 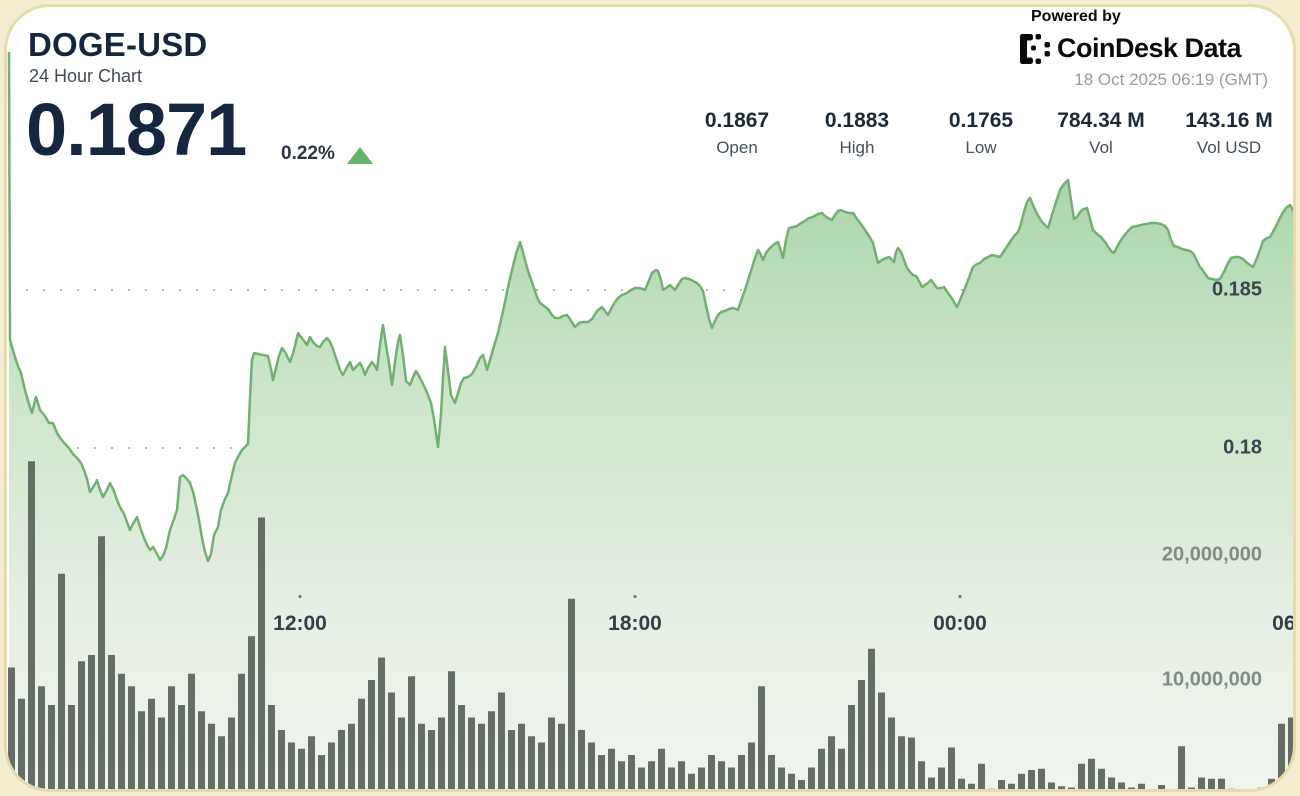 I want to click on symbol-title: DOGE-USD, so click(x=118, y=44).